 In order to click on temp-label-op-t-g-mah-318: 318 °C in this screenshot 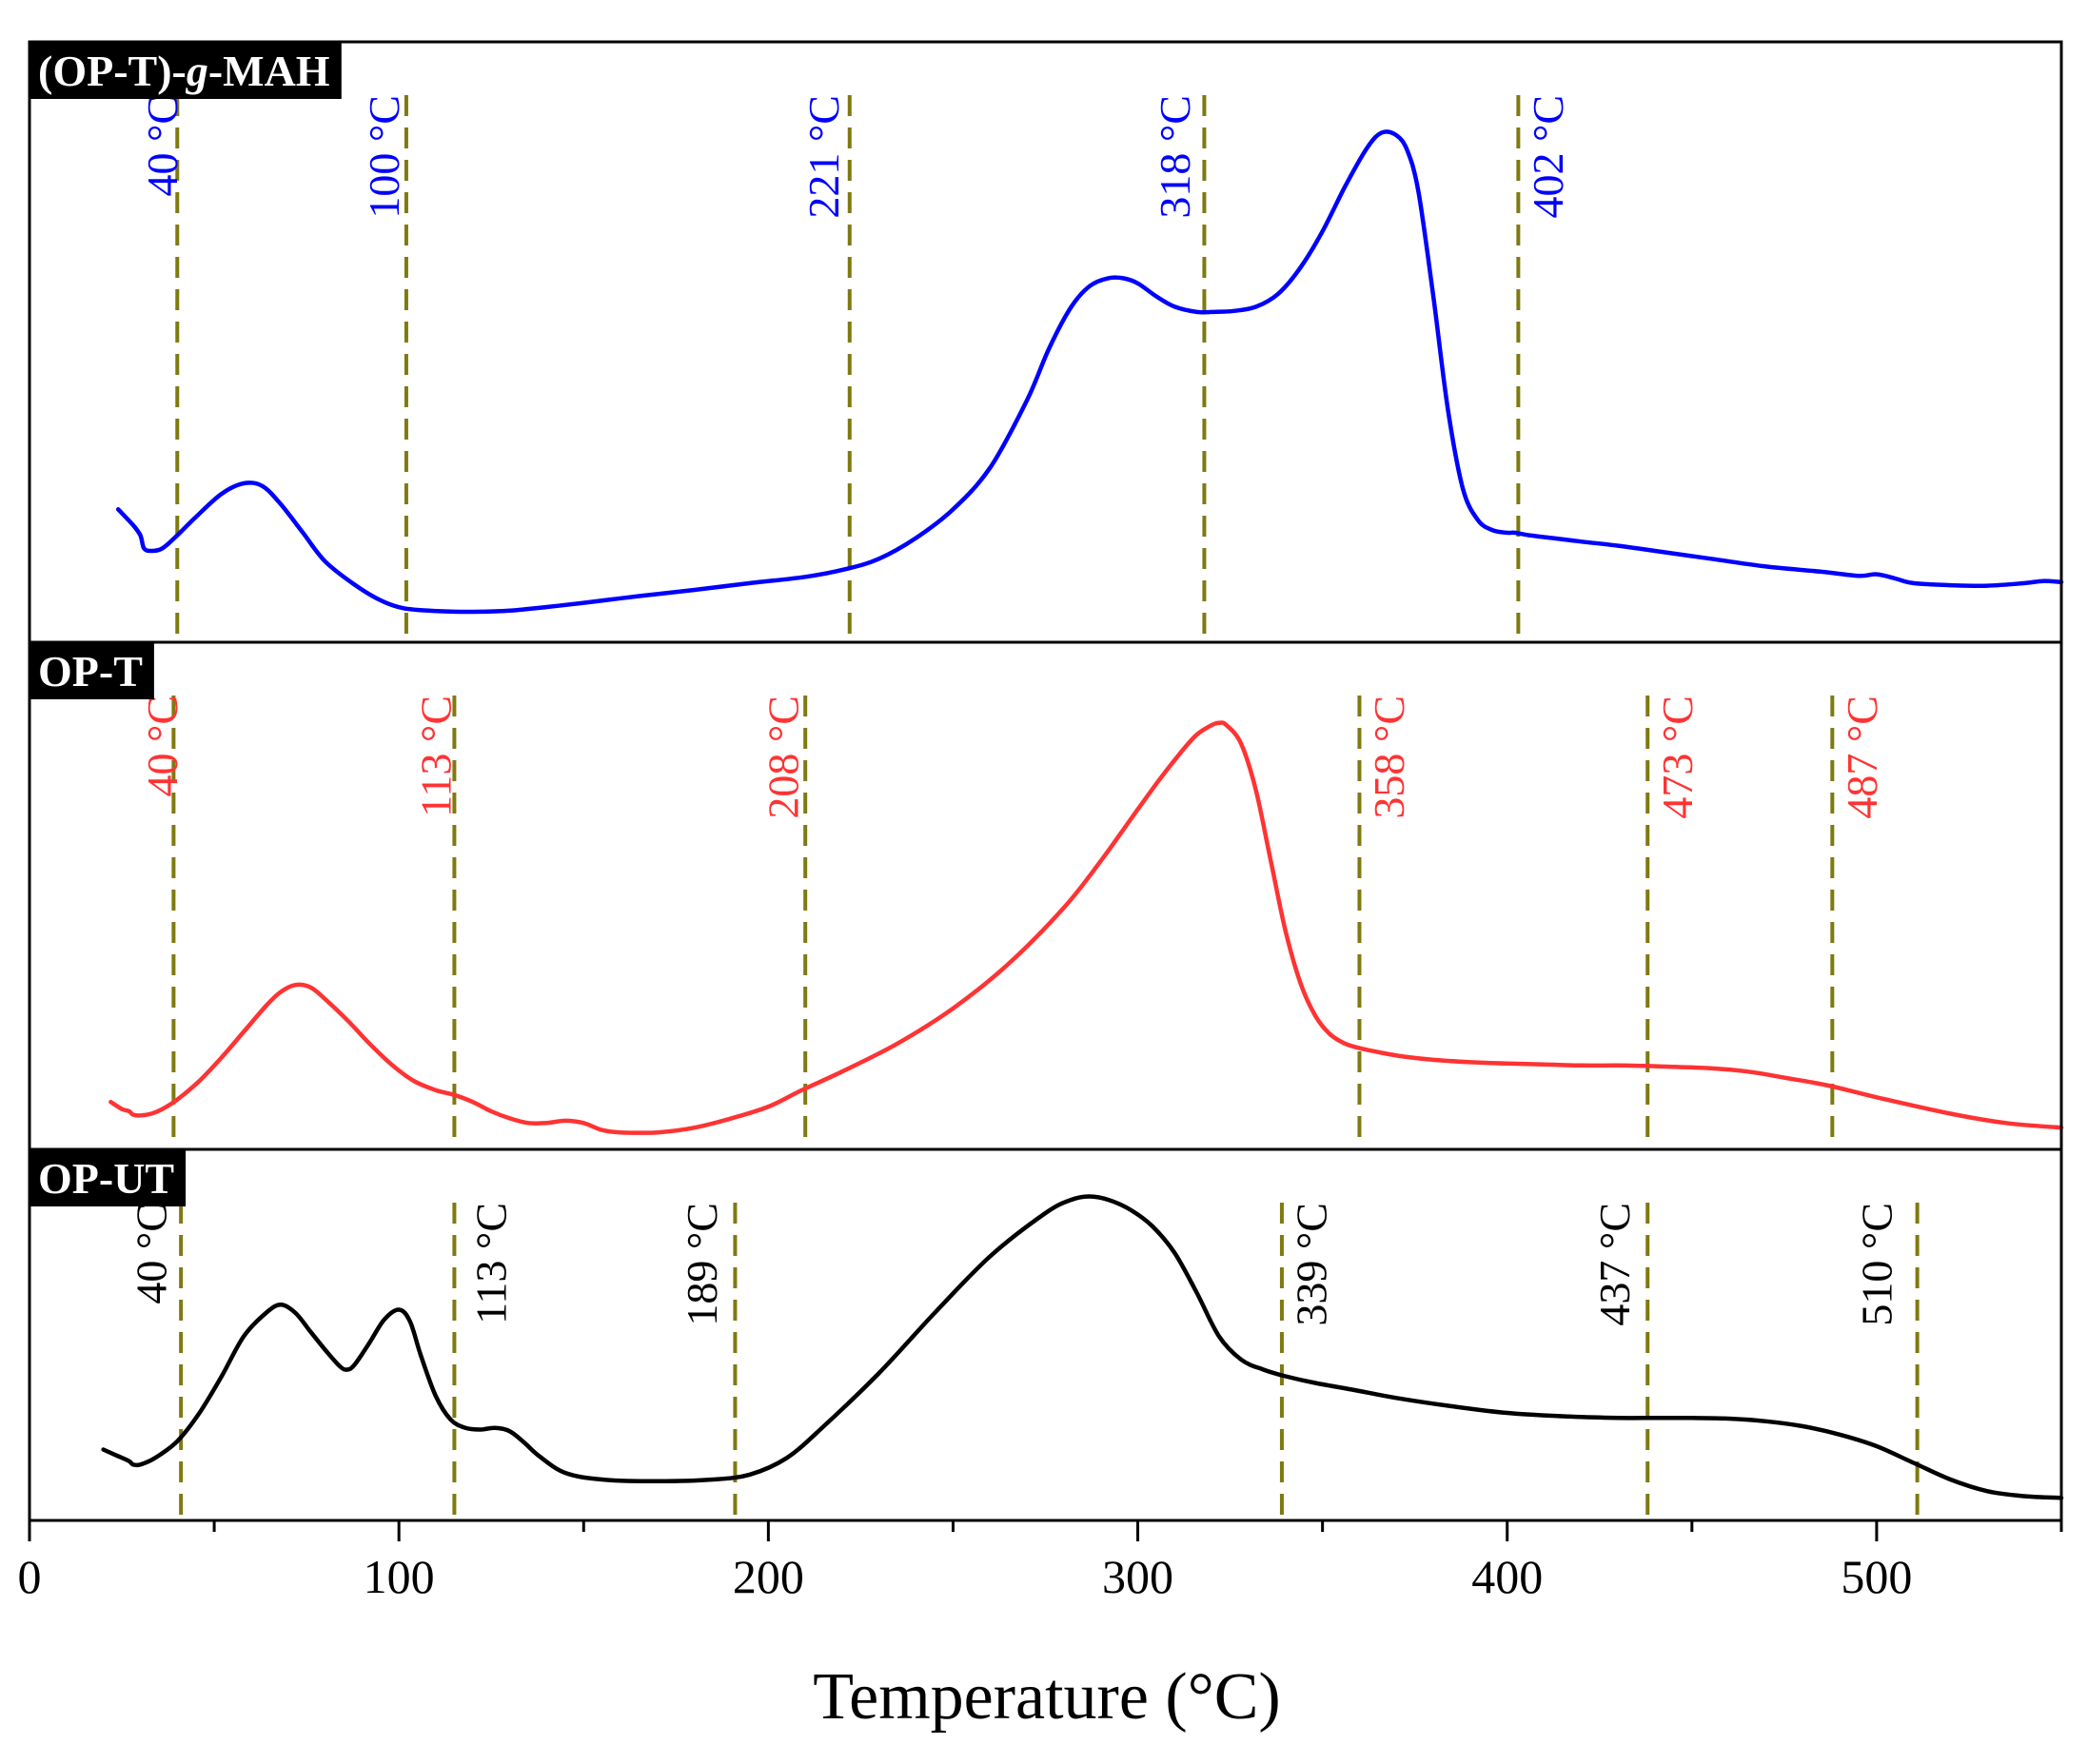, I will do `click(1175, 157)`.